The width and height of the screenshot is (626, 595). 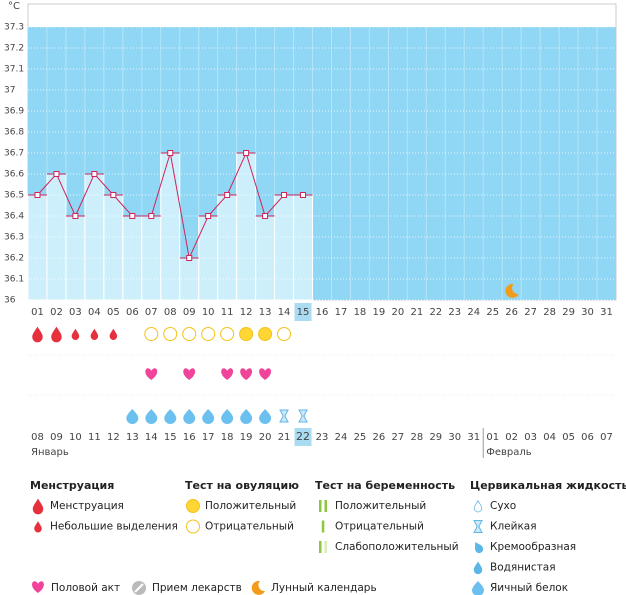 I want to click on y-tick-label: 37.1, so click(x=14, y=70).